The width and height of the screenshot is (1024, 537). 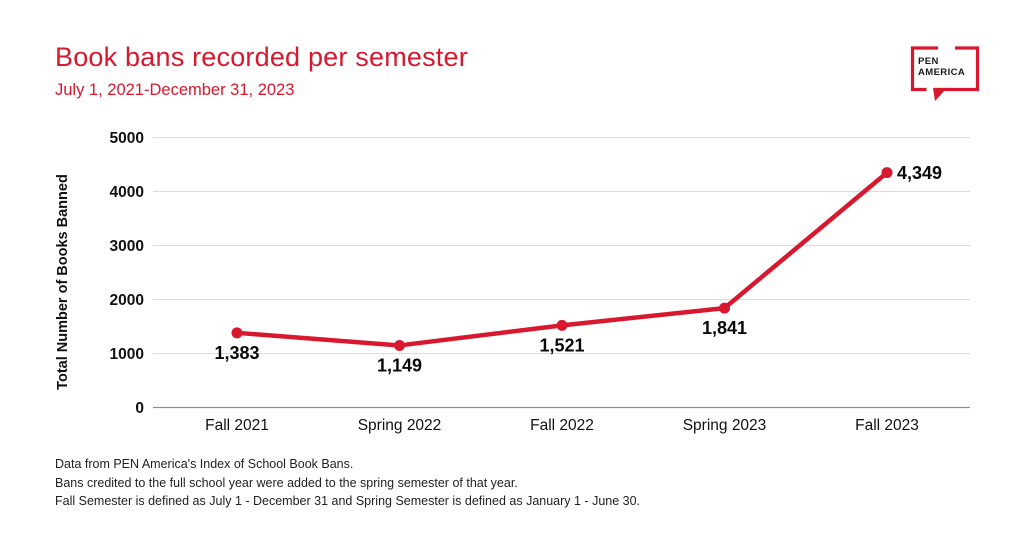 What do you see at coordinates (400, 425) in the screenshot?
I see `x-axis-label: Spring 2022` at bounding box center [400, 425].